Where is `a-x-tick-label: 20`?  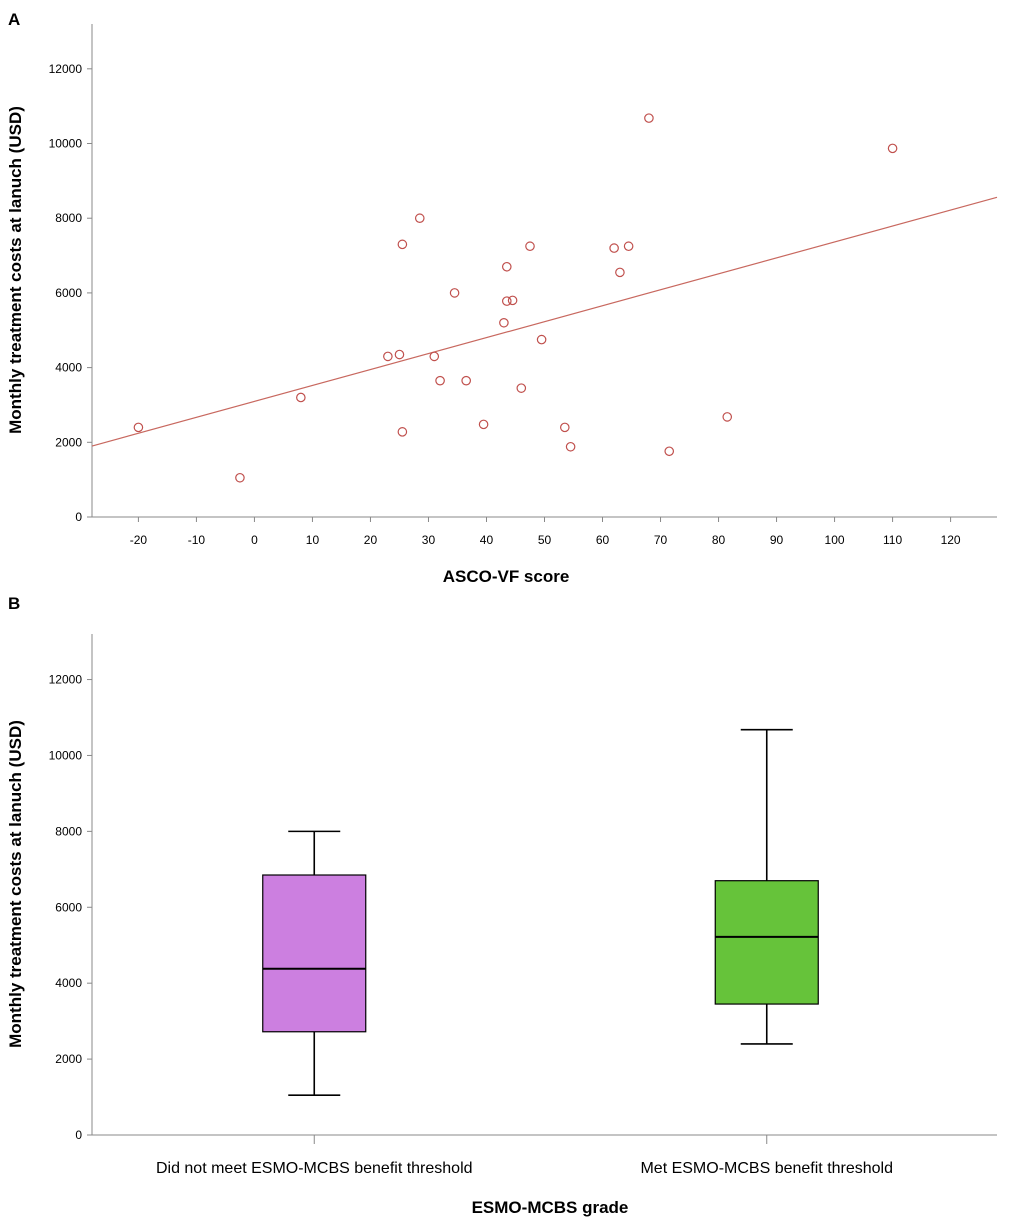 a-x-tick-label: 20 is located at coordinates (371, 540).